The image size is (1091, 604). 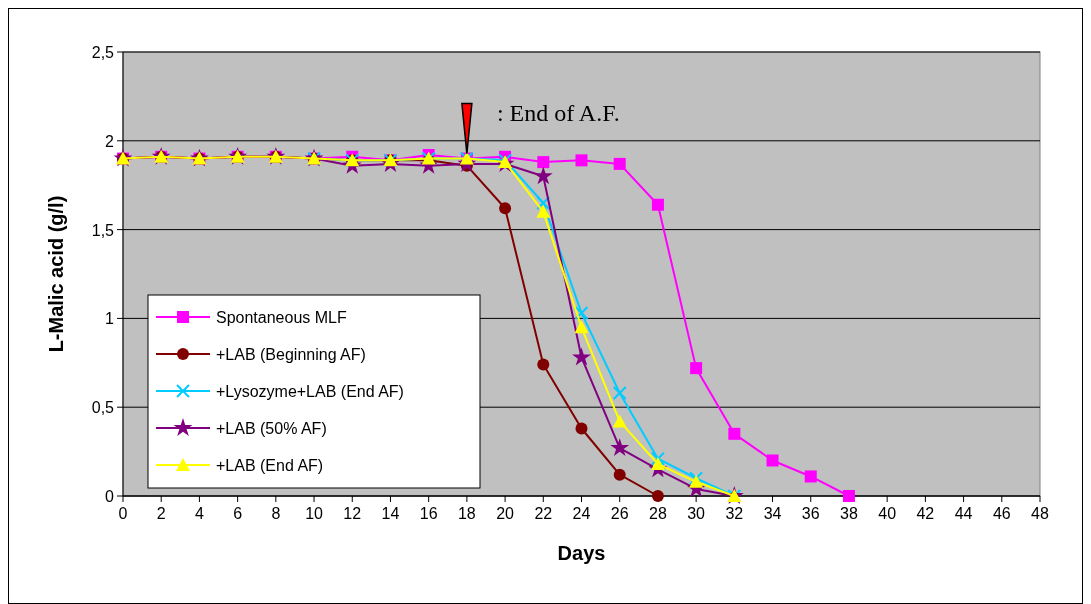 What do you see at coordinates (123, 513) in the screenshot?
I see `x-tick-label: 0` at bounding box center [123, 513].